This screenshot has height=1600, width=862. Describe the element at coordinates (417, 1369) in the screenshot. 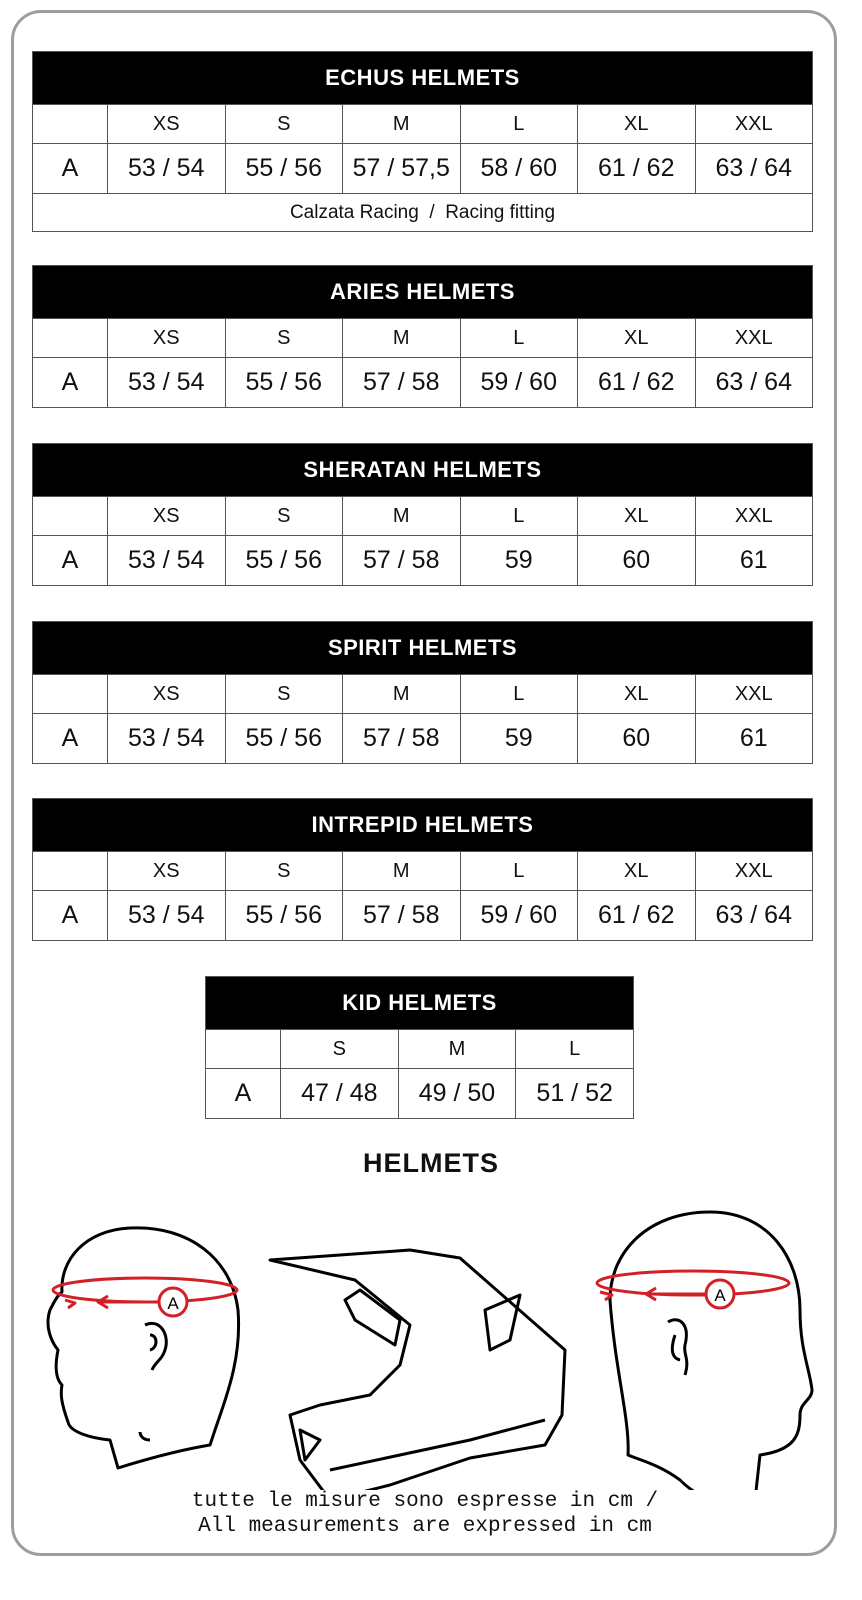

I see `helmet-icon` at that location.